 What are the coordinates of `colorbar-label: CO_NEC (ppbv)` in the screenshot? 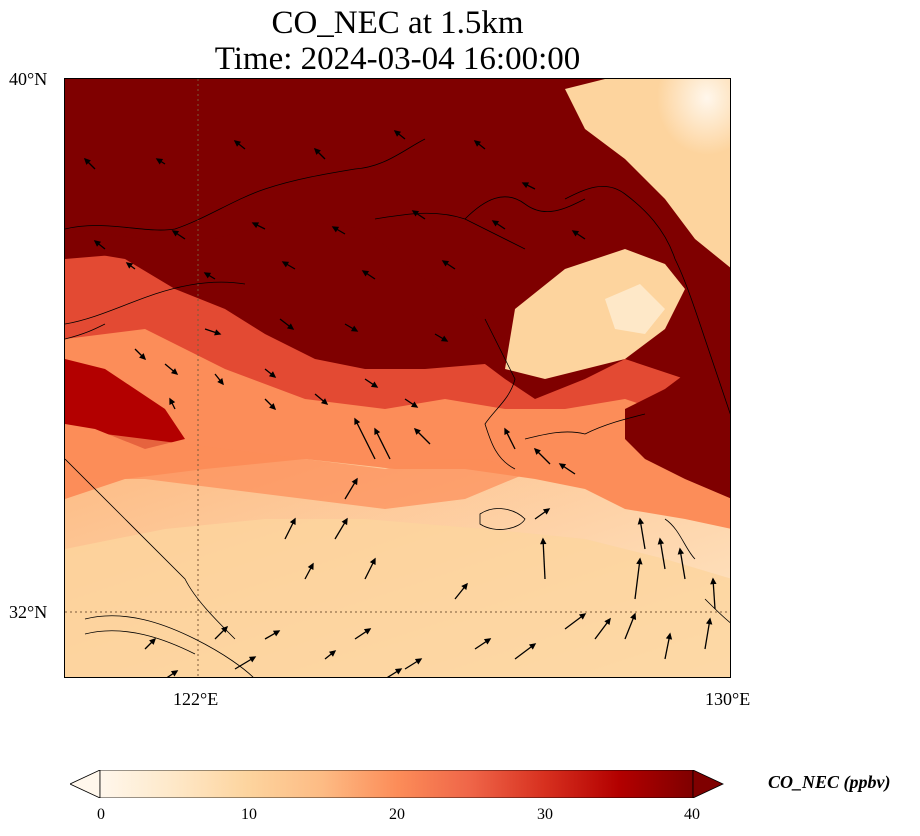 It's located at (829, 782).